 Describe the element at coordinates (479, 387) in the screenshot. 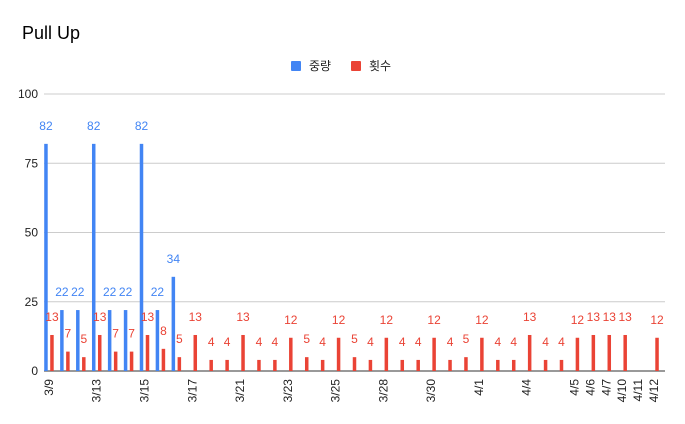

I see `x-tick-label: 4/1` at that location.